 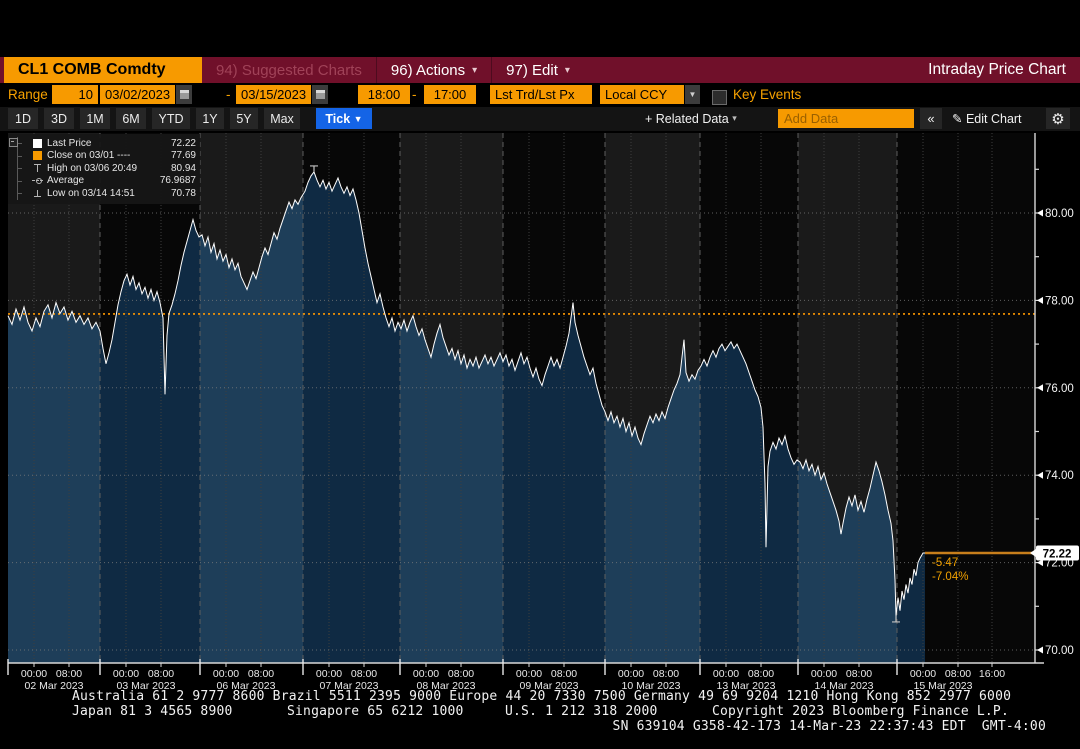 What do you see at coordinates (183, 193) in the screenshot?
I see `legend-value: 70.78` at bounding box center [183, 193].